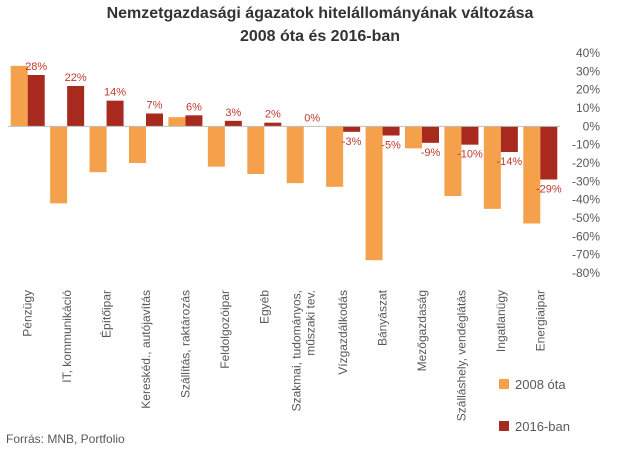 Image resolution: width=640 pixels, height=459 pixels. What do you see at coordinates (264, 307) in the screenshot?
I see `x-tick-label: Egyéb` at bounding box center [264, 307].